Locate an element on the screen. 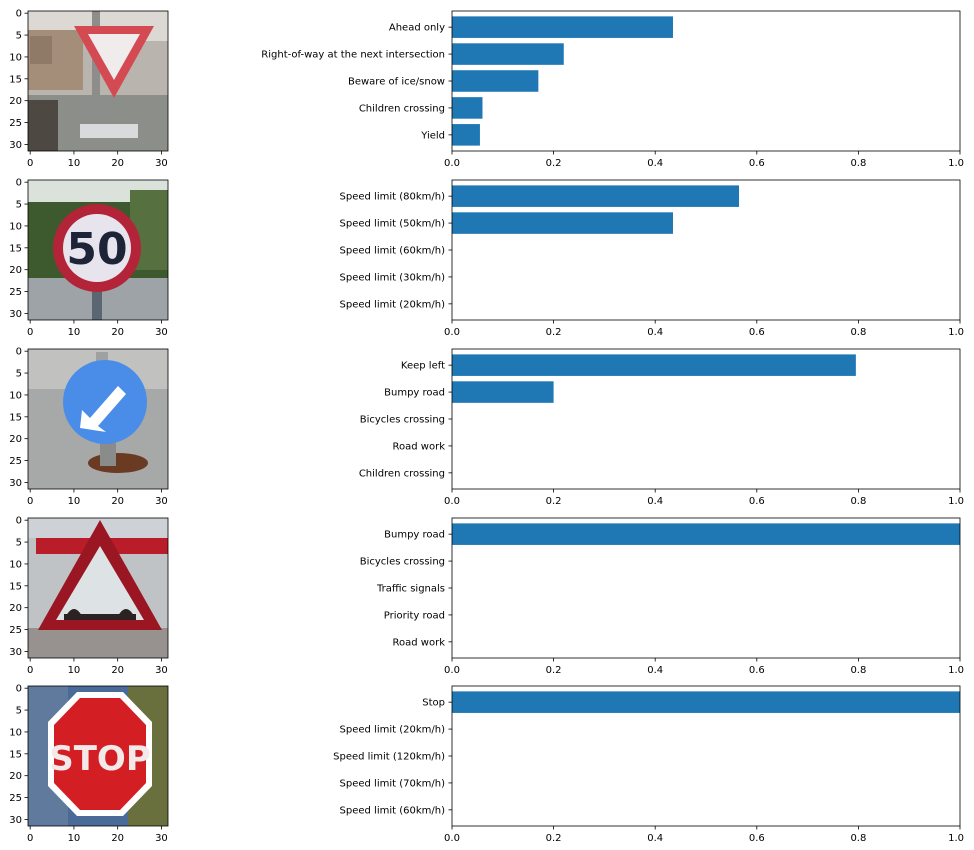  bar-category-label: Priority road is located at coordinates (414, 615).